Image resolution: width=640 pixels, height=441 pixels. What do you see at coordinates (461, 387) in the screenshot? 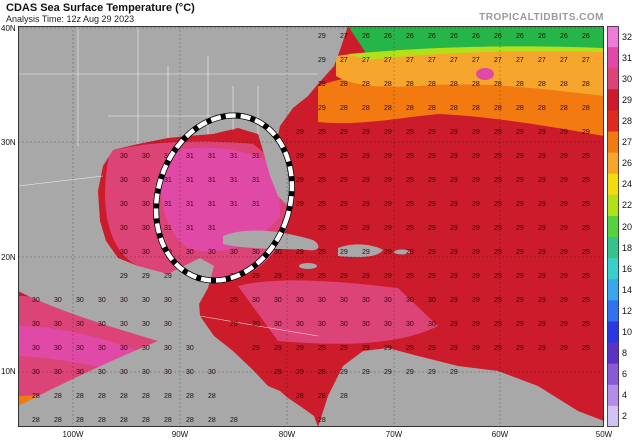
I see `land-south-america` at bounding box center [461, 387].